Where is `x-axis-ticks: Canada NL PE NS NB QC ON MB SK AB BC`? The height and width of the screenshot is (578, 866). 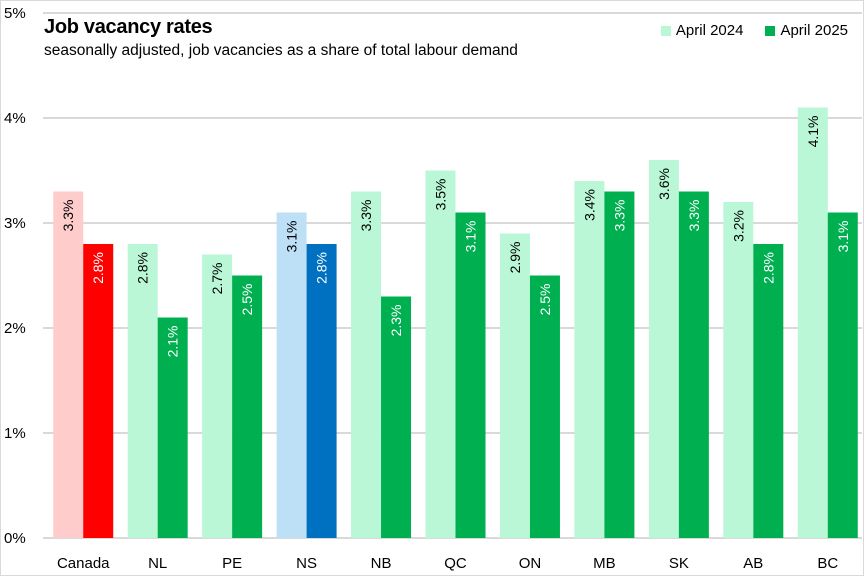 x-axis-ticks: Canada NL PE NS NB QC ON MB SK AB BC is located at coordinates (447, 563).